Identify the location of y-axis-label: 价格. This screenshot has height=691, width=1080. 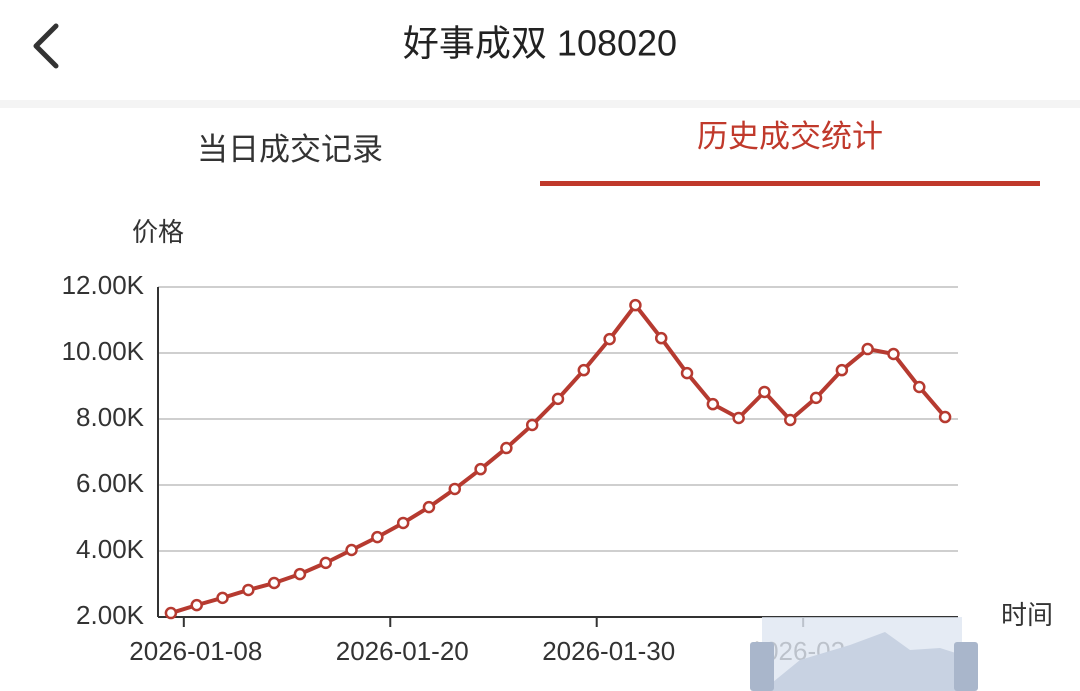
(158, 232).